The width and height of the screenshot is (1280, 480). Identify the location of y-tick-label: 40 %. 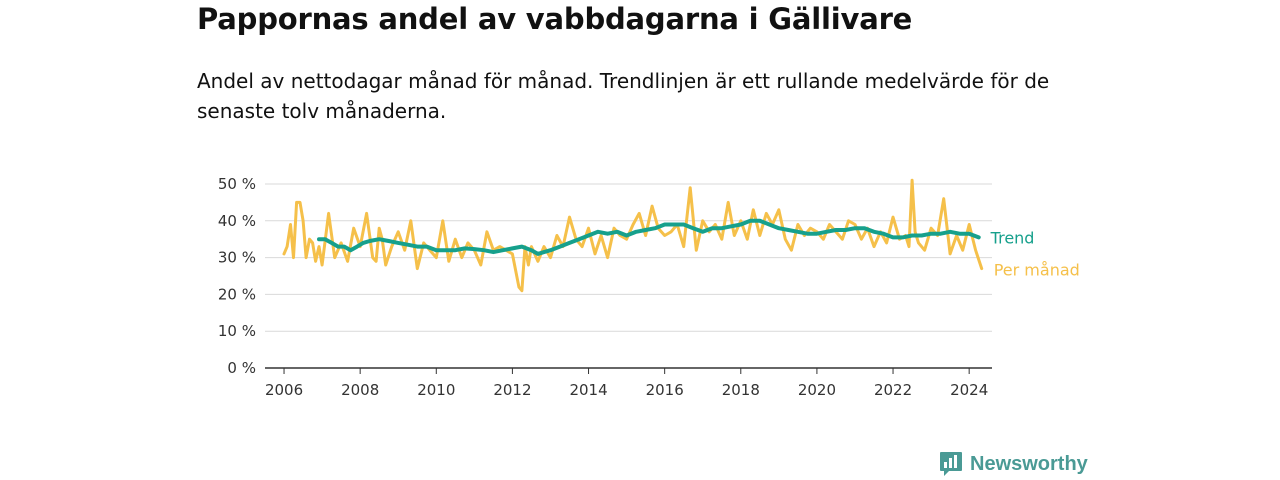
(237, 221).